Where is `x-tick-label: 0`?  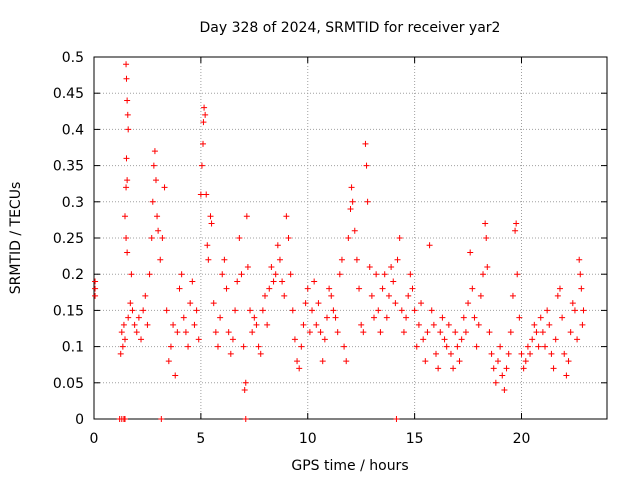 x-tick-label: 0 is located at coordinates (94, 439).